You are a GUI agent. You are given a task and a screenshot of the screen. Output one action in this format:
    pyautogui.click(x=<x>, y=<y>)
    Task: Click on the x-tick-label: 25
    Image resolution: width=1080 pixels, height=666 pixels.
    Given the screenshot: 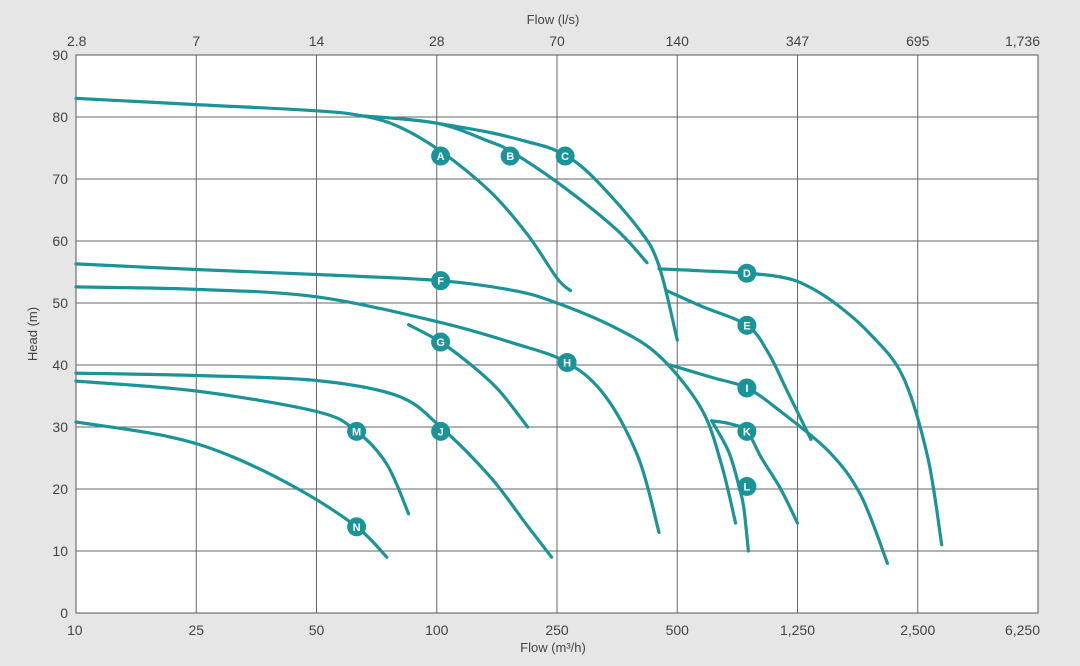 What is the action you would take?
    pyautogui.click(x=196, y=630)
    